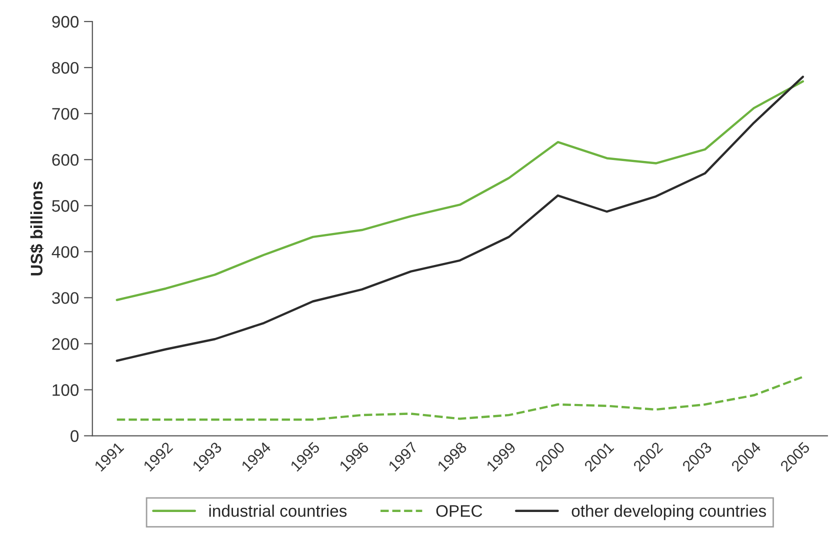  What do you see at coordinates (65, 160) in the screenshot?
I see `y-tick-label: 600` at bounding box center [65, 160].